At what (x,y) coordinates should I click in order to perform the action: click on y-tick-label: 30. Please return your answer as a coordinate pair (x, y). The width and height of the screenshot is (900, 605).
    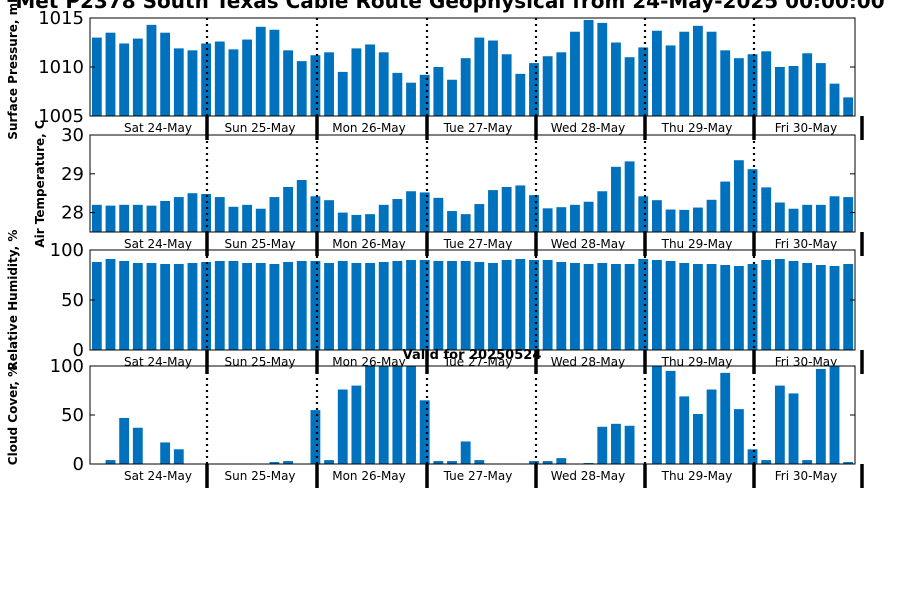
    Looking at the image, I should click on (72, 135).